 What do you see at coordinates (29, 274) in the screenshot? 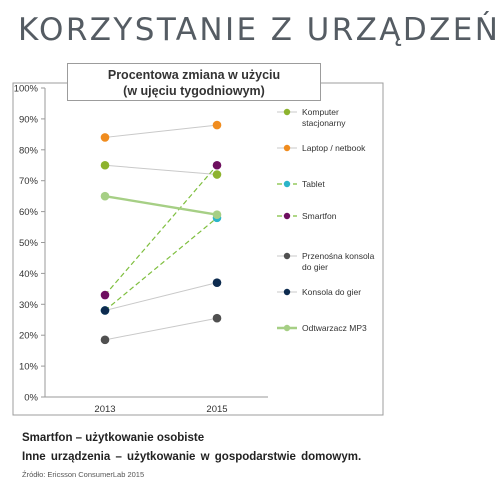
I see `y-tick-label: 40%` at bounding box center [29, 274].